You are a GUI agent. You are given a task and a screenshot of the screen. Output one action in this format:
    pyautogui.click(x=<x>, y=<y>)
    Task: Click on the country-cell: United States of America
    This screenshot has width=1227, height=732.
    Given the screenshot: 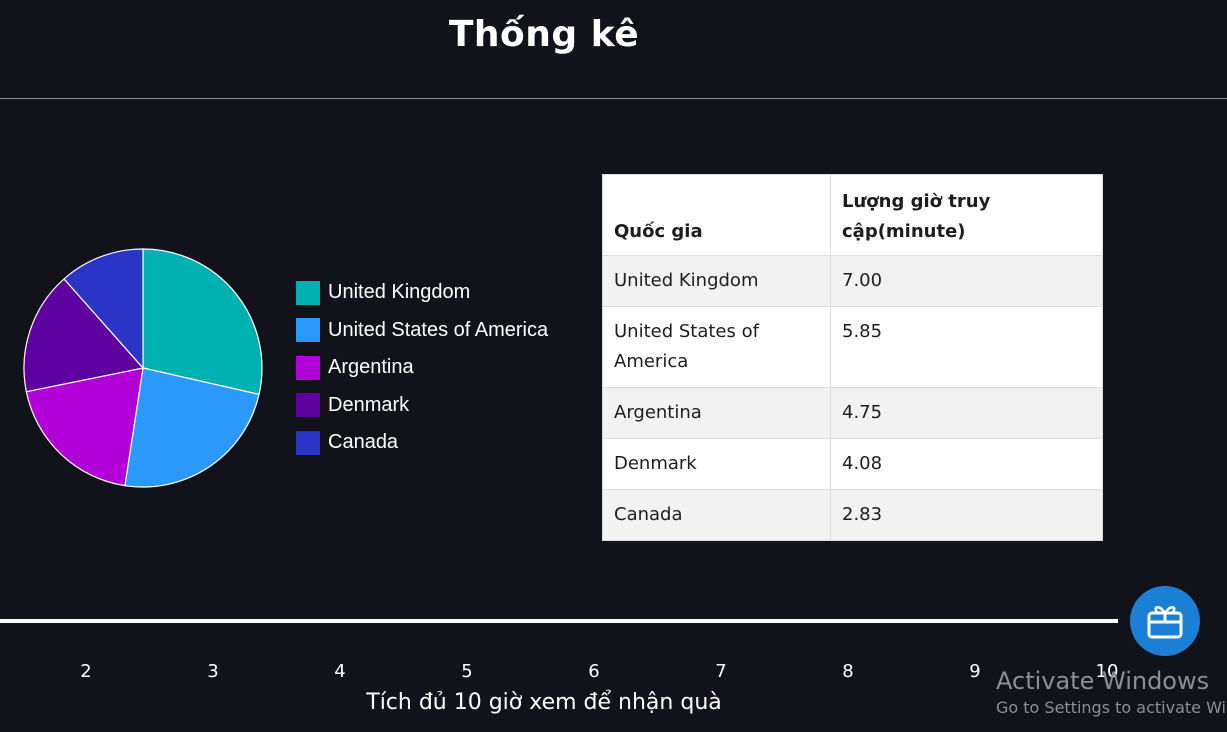 What is the action you would take?
    pyautogui.click(x=716, y=347)
    